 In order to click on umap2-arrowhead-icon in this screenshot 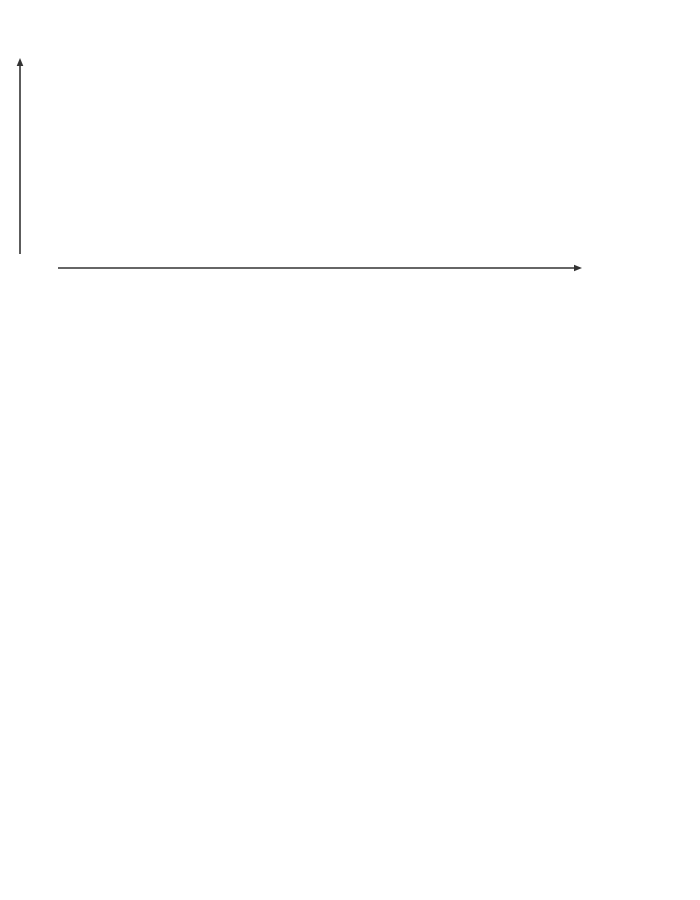, I will do `click(20, 62)`.